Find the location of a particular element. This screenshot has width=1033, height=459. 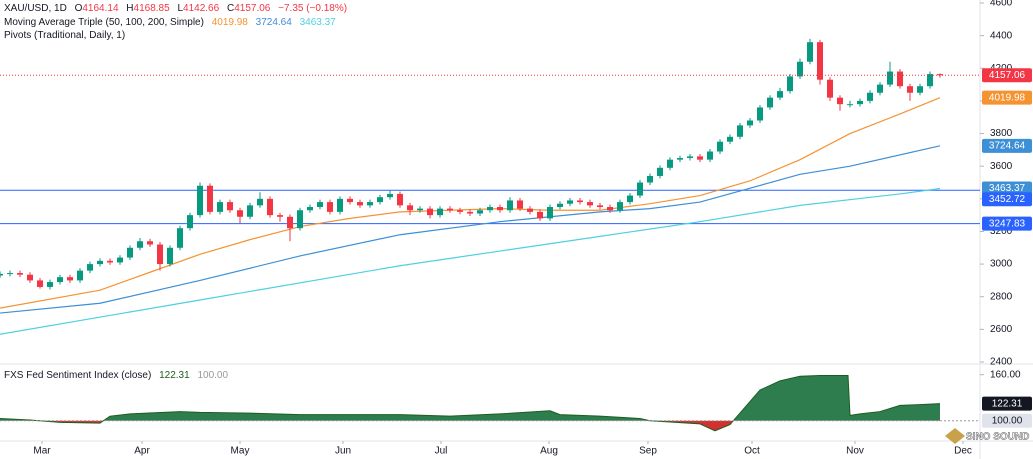

indicator-baseline: 100.00 is located at coordinates (213, 375).